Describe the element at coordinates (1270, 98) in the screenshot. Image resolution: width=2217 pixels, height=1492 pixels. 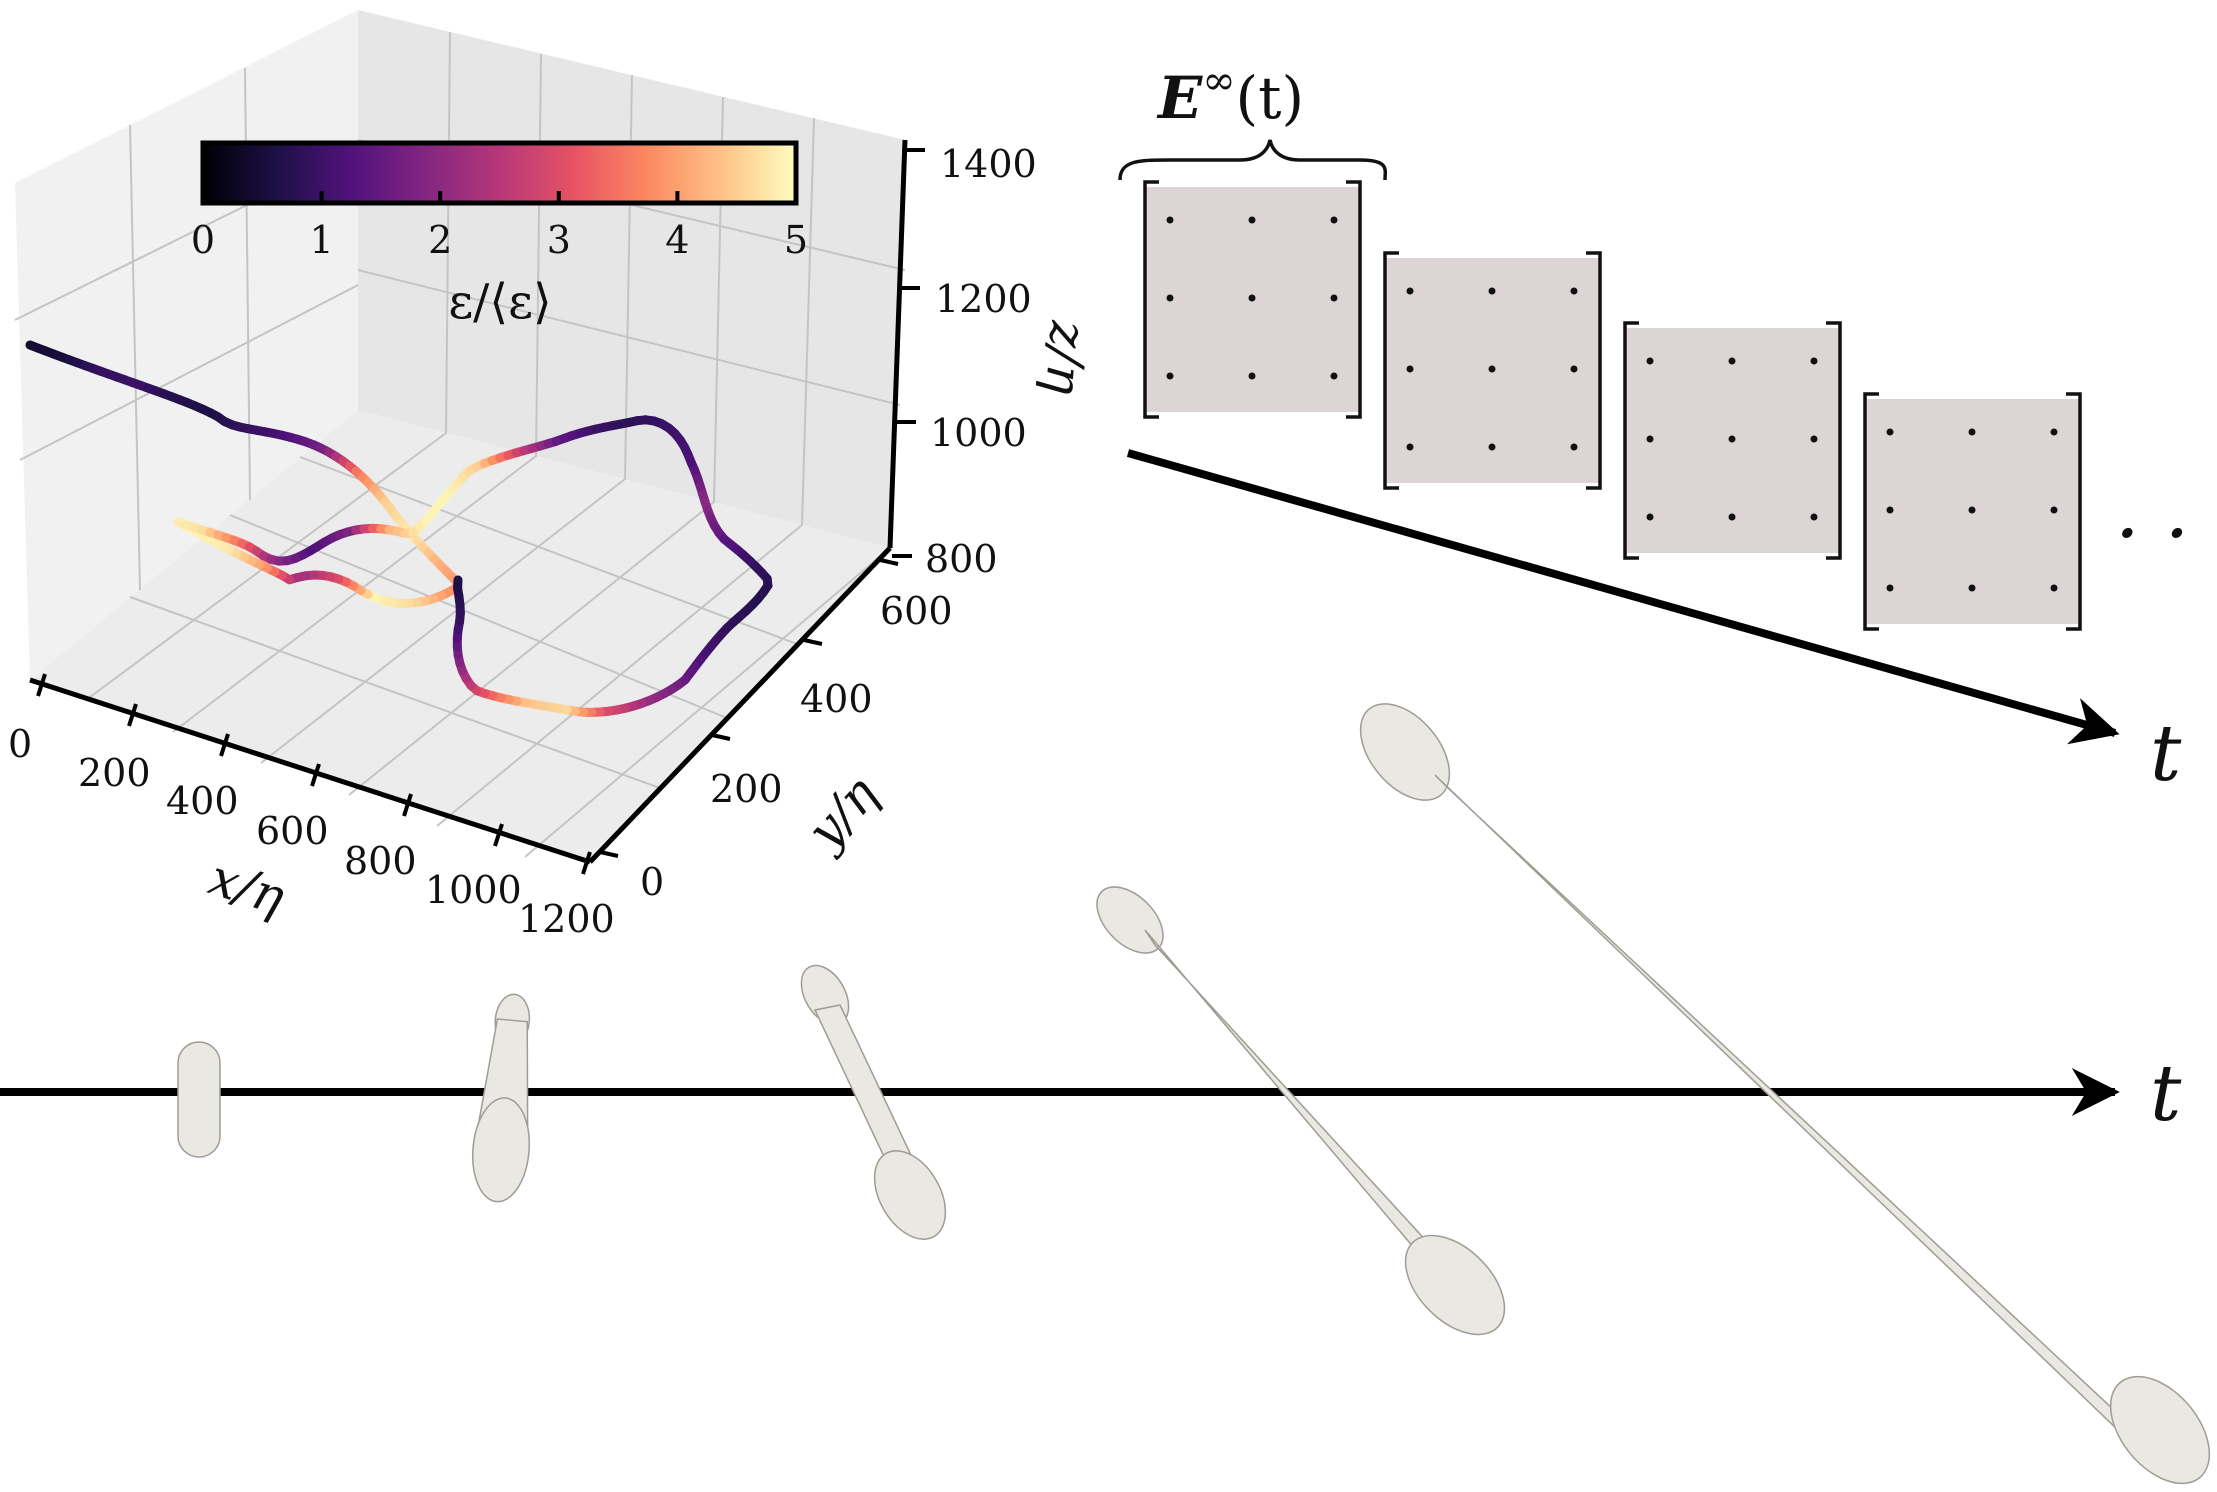
I see `field-label-arg: (t)` at that location.